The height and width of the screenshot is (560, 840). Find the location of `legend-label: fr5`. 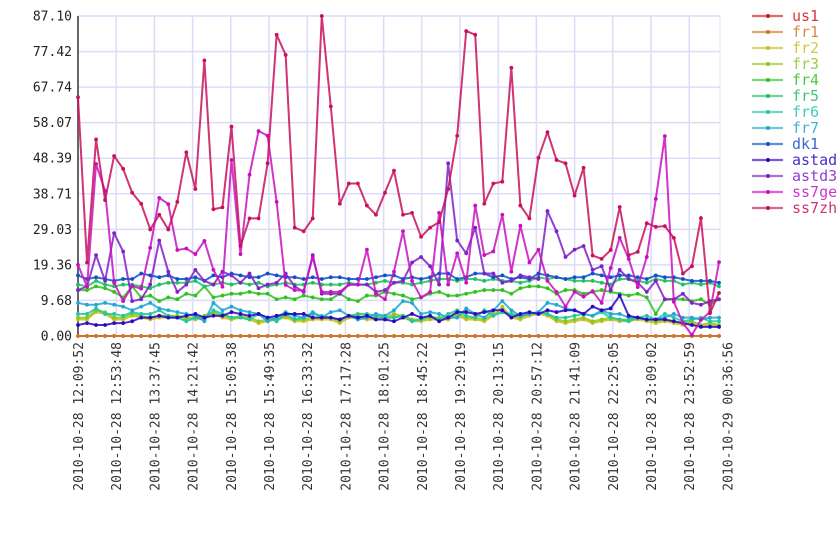

legend-label: fr5 is located at coordinates (805, 96).